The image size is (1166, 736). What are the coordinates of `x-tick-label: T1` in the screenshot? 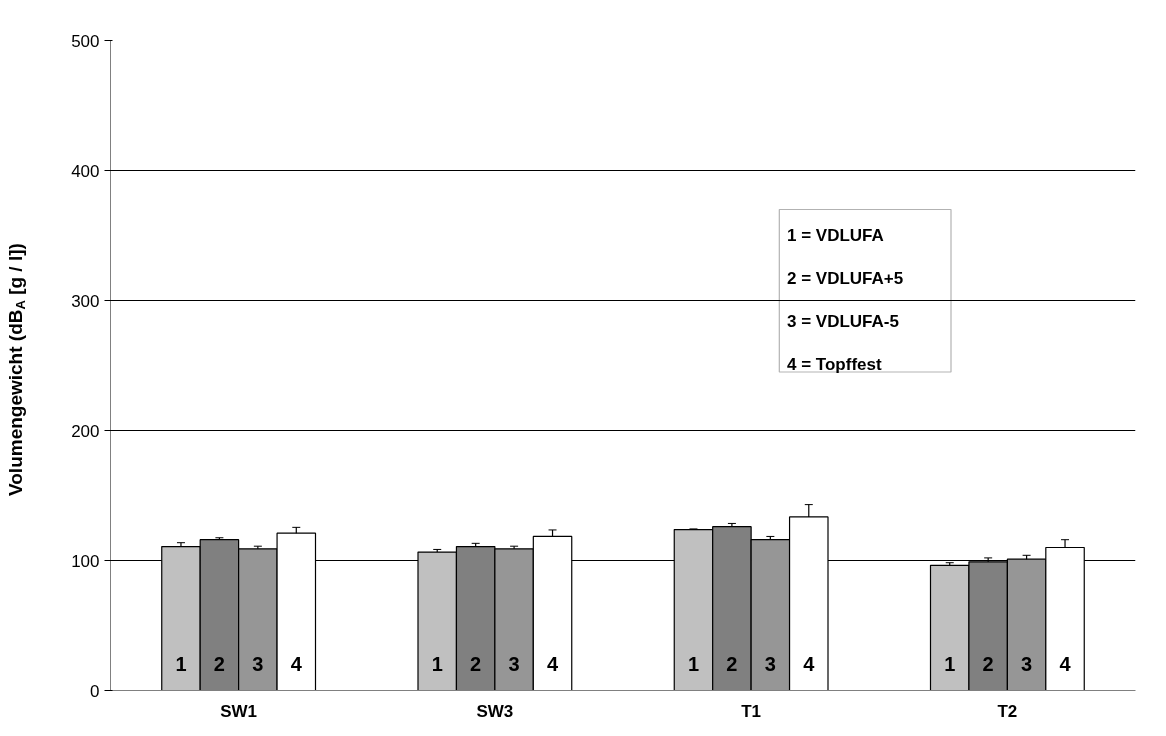 It's located at (751, 711).